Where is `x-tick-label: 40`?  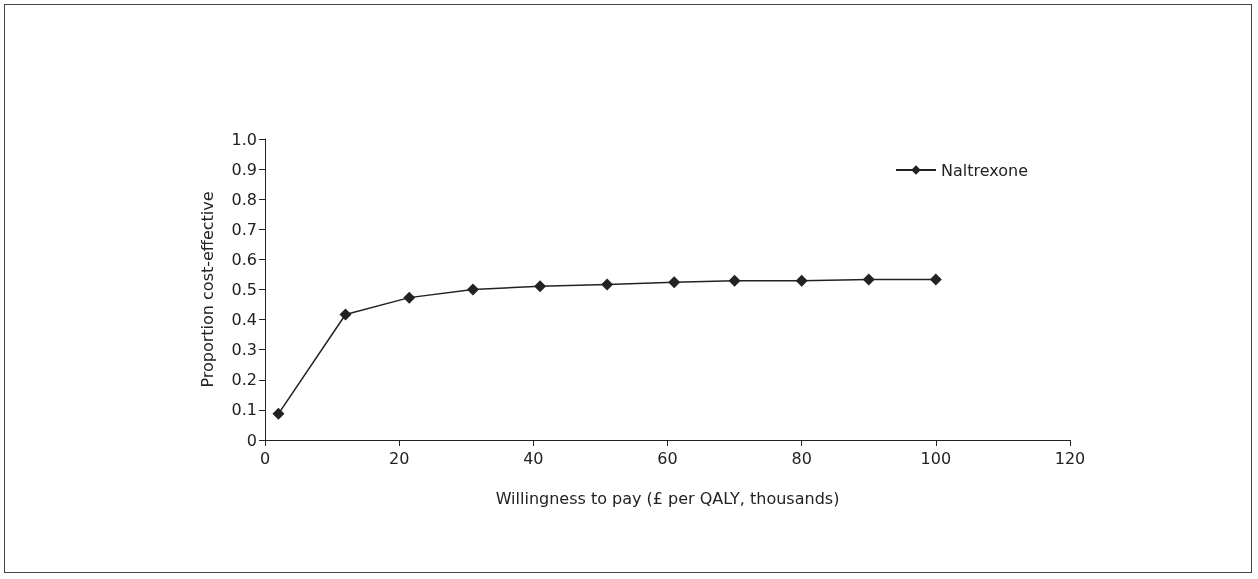 x-tick-label: 40 is located at coordinates (533, 458).